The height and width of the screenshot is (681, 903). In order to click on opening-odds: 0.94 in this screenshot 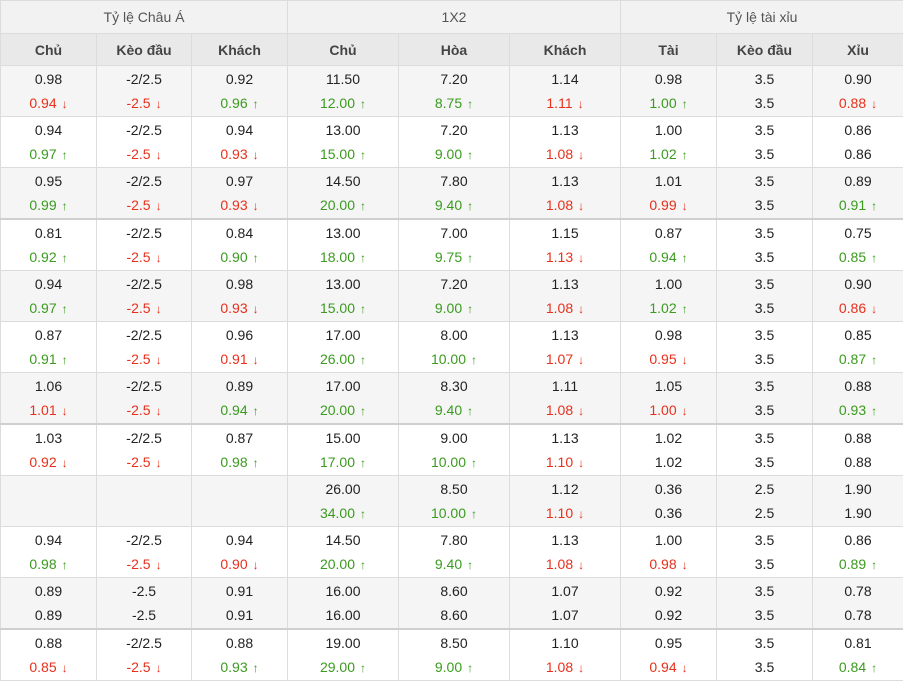, I will do `click(48, 540)`.